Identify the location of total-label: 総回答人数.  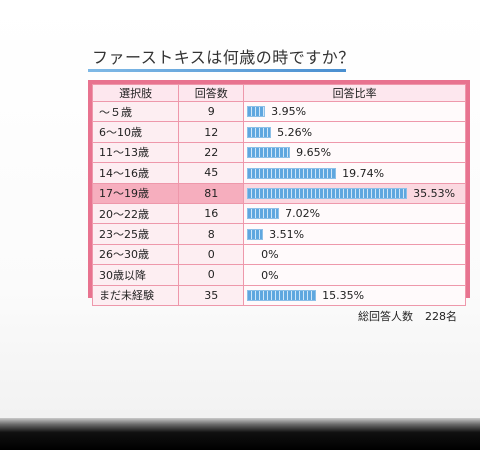
(385, 316).